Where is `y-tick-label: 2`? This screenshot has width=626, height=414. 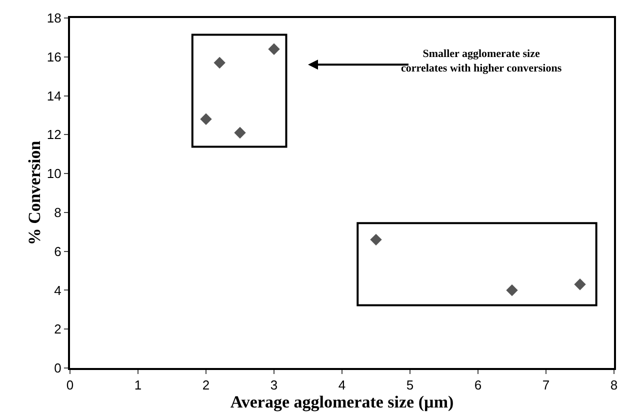
y-tick-label: 2 is located at coordinates (58, 329).